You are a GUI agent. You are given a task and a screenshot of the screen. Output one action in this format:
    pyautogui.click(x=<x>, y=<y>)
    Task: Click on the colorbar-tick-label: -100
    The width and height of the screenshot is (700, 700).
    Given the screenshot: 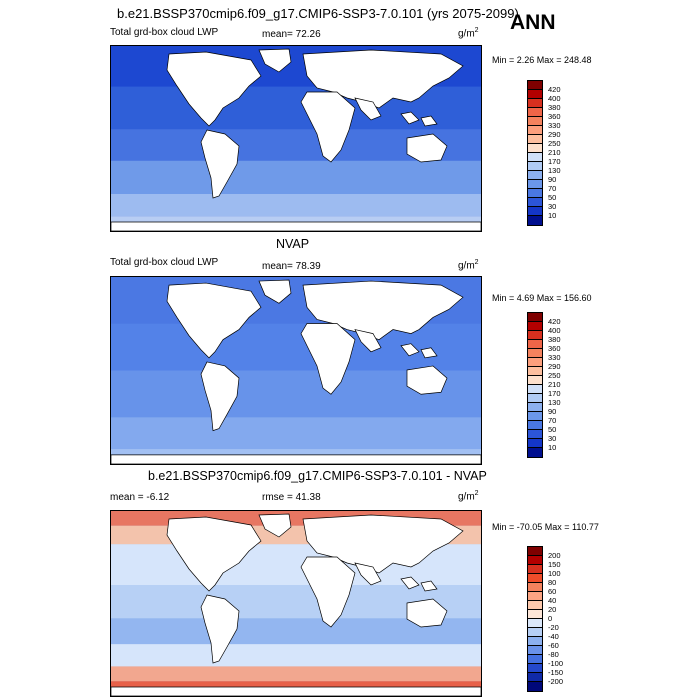 What is the action you would take?
    pyautogui.click(x=556, y=663)
    